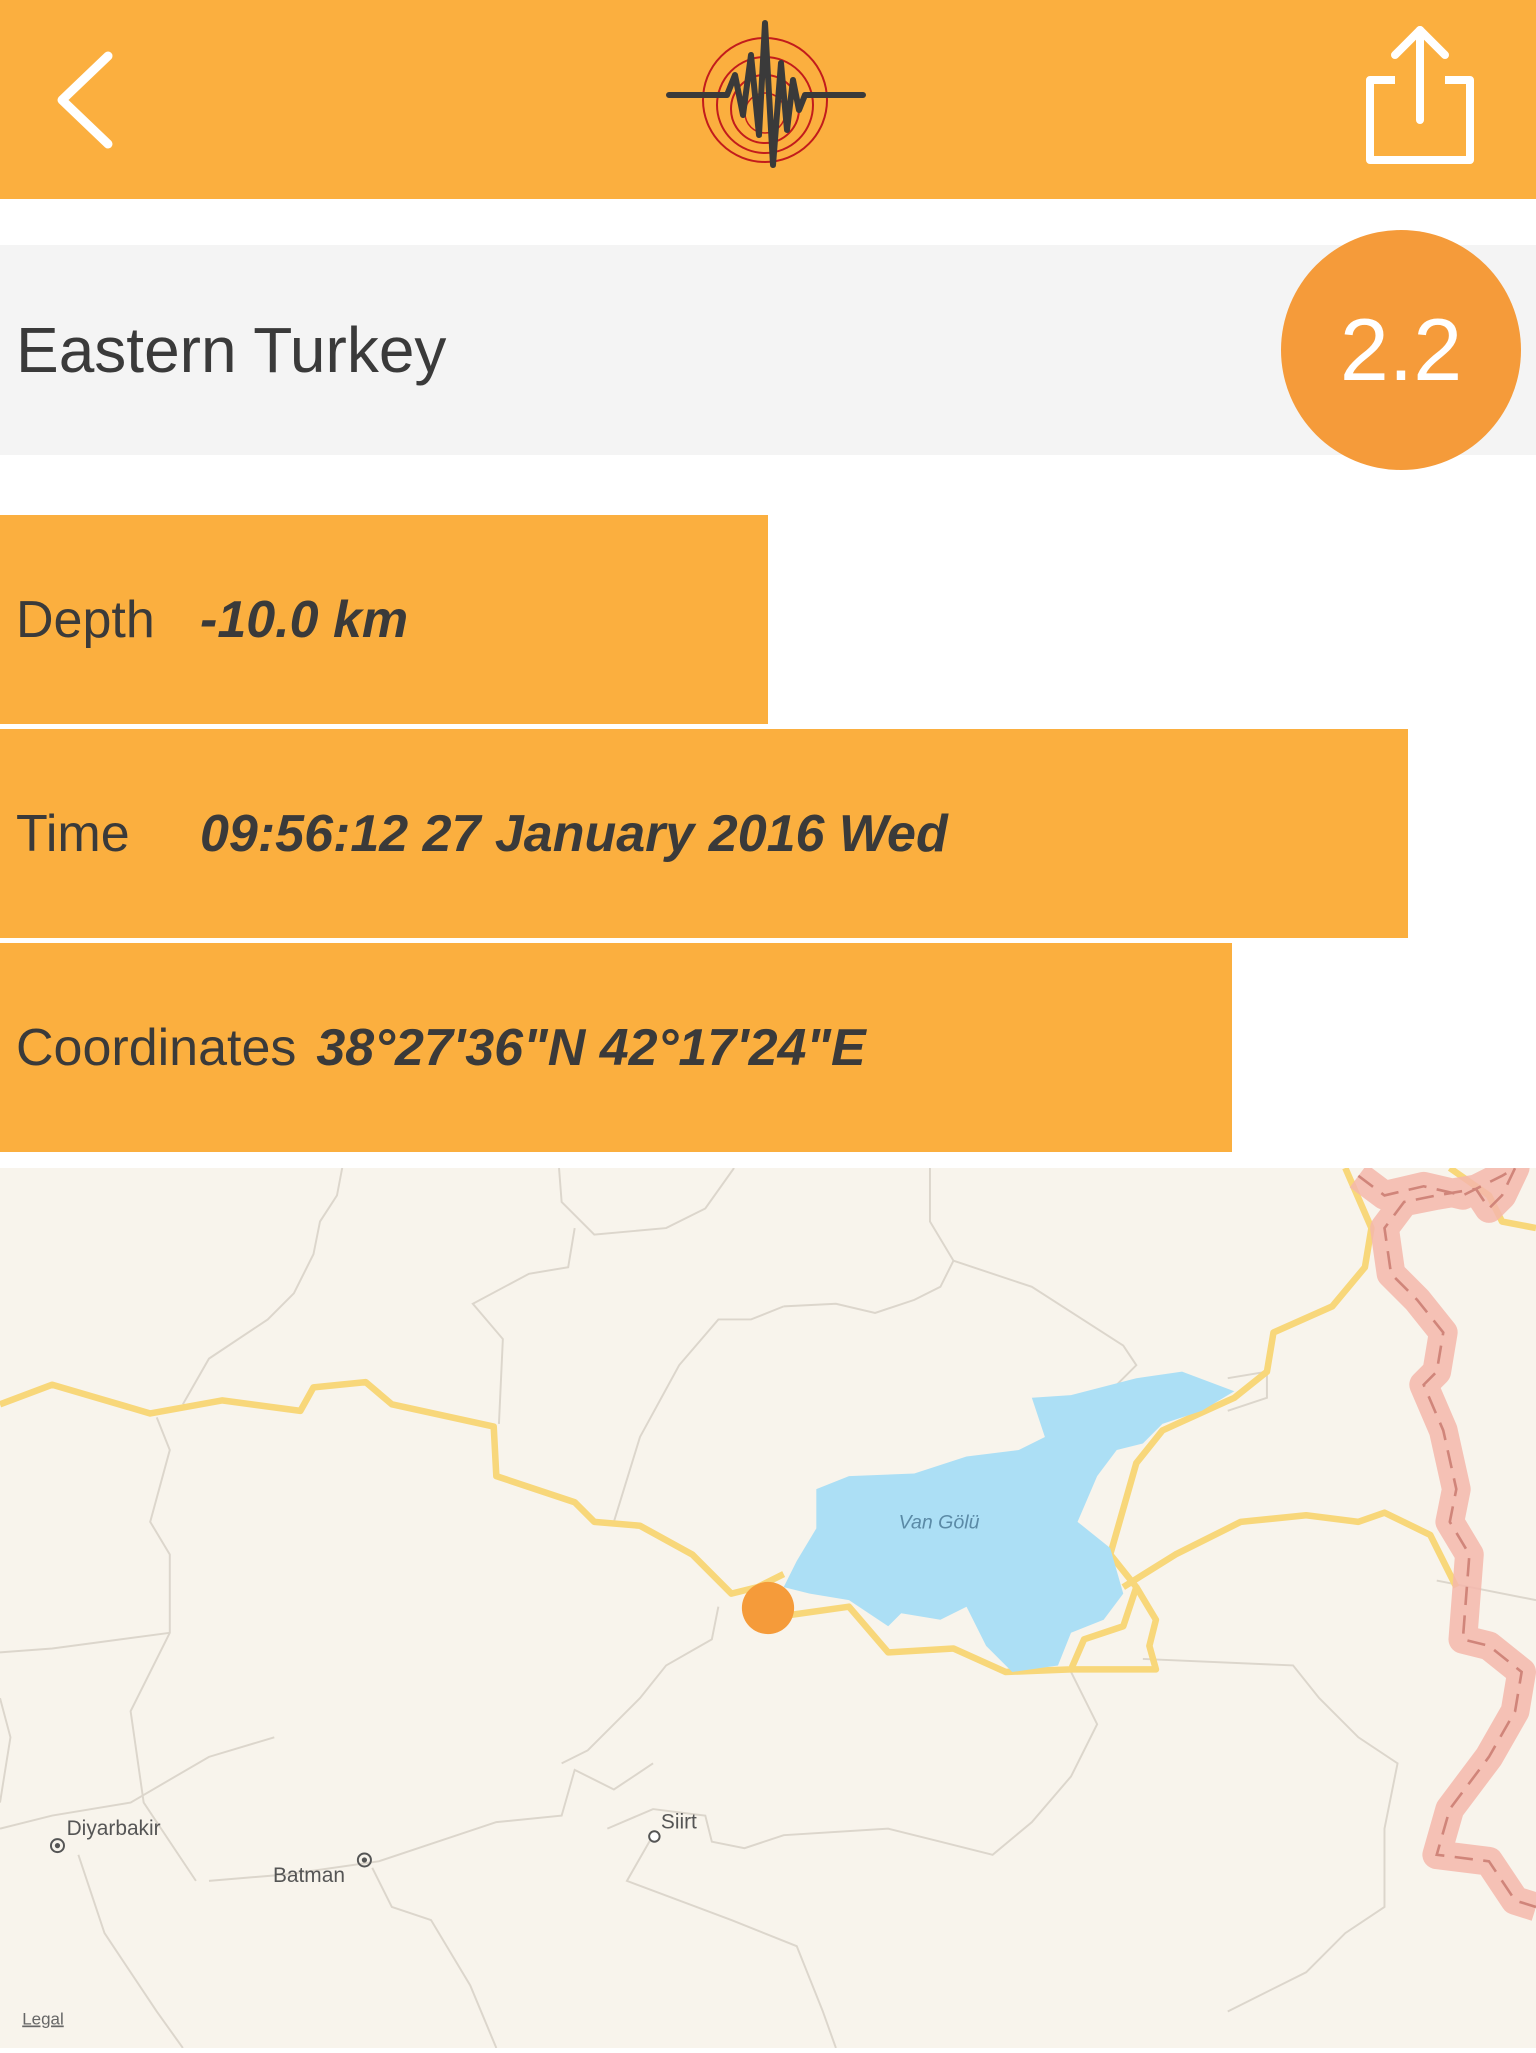  I want to click on city-siirt: Siirt, so click(672, 1827).